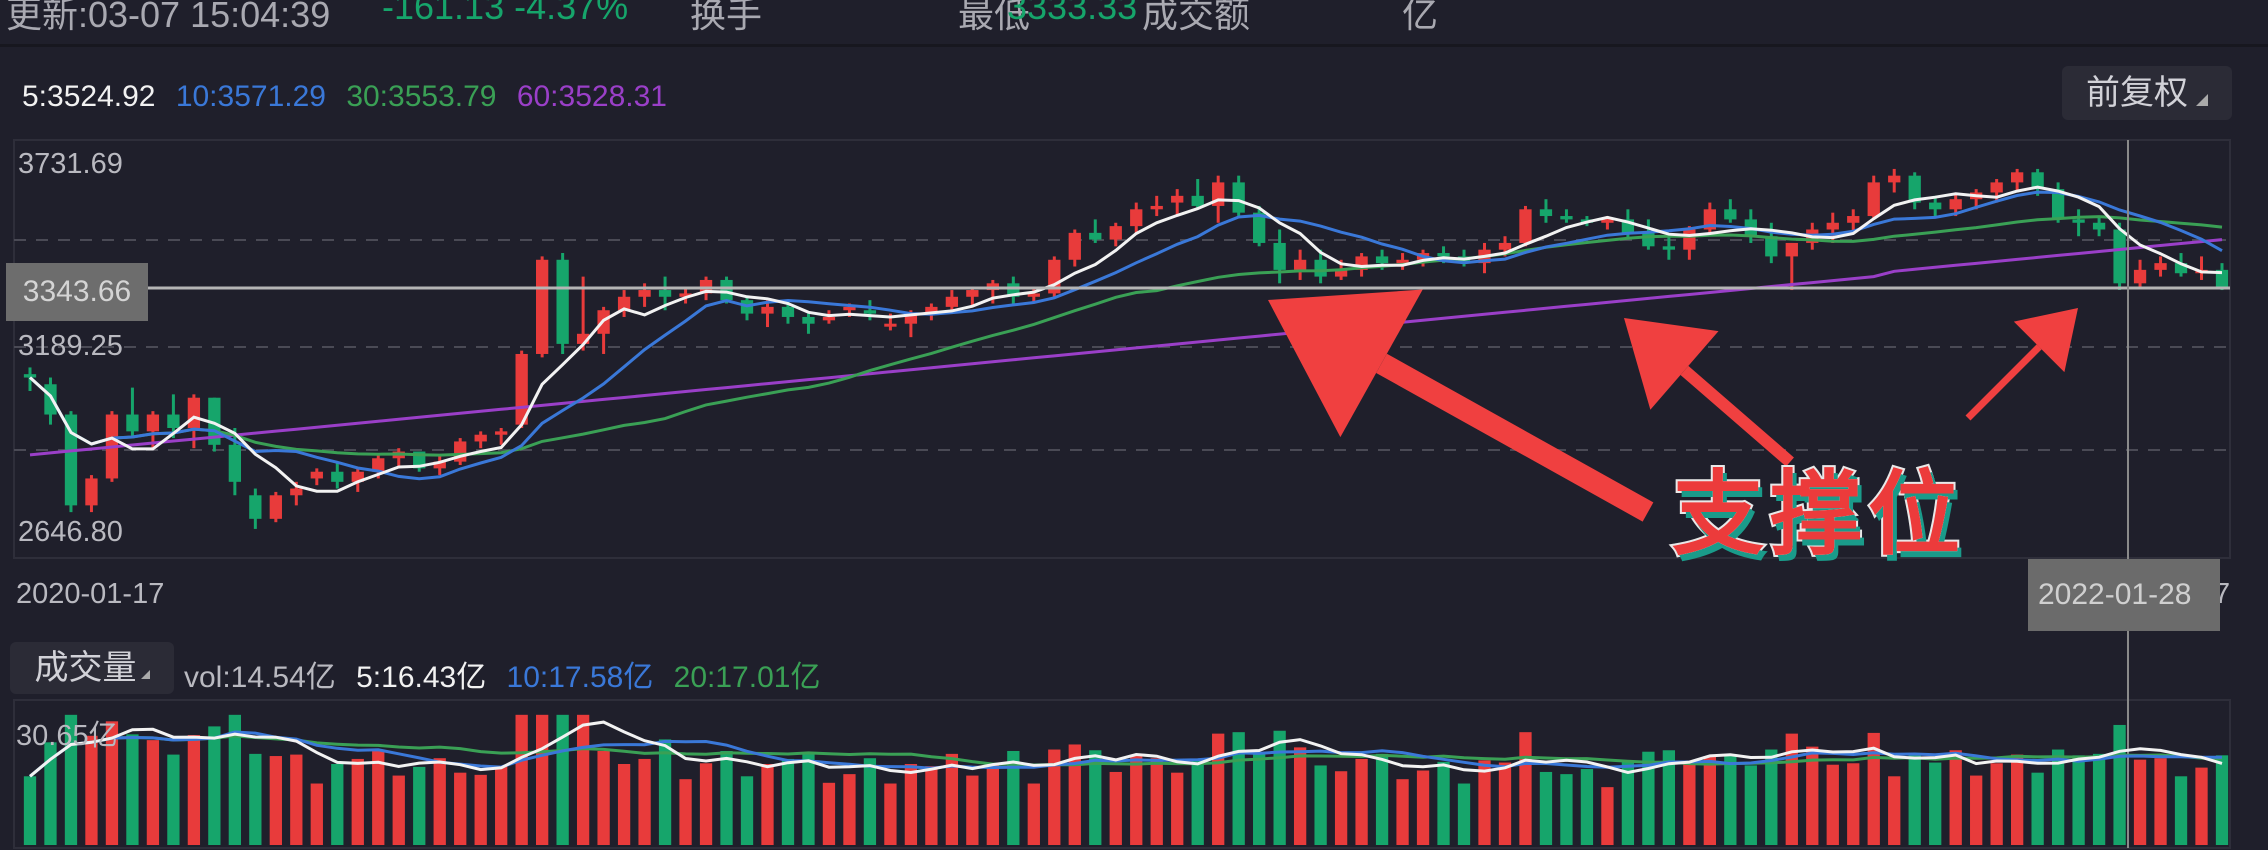 The image size is (2268, 850). What do you see at coordinates (2045, 340) in the screenshot?
I see `support-arrow-right-head` at bounding box center [2045, 340].